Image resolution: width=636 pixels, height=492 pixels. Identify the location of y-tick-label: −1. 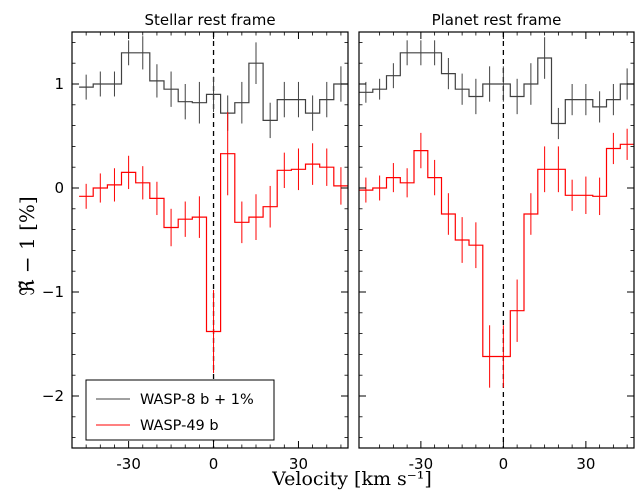
(53, 292).